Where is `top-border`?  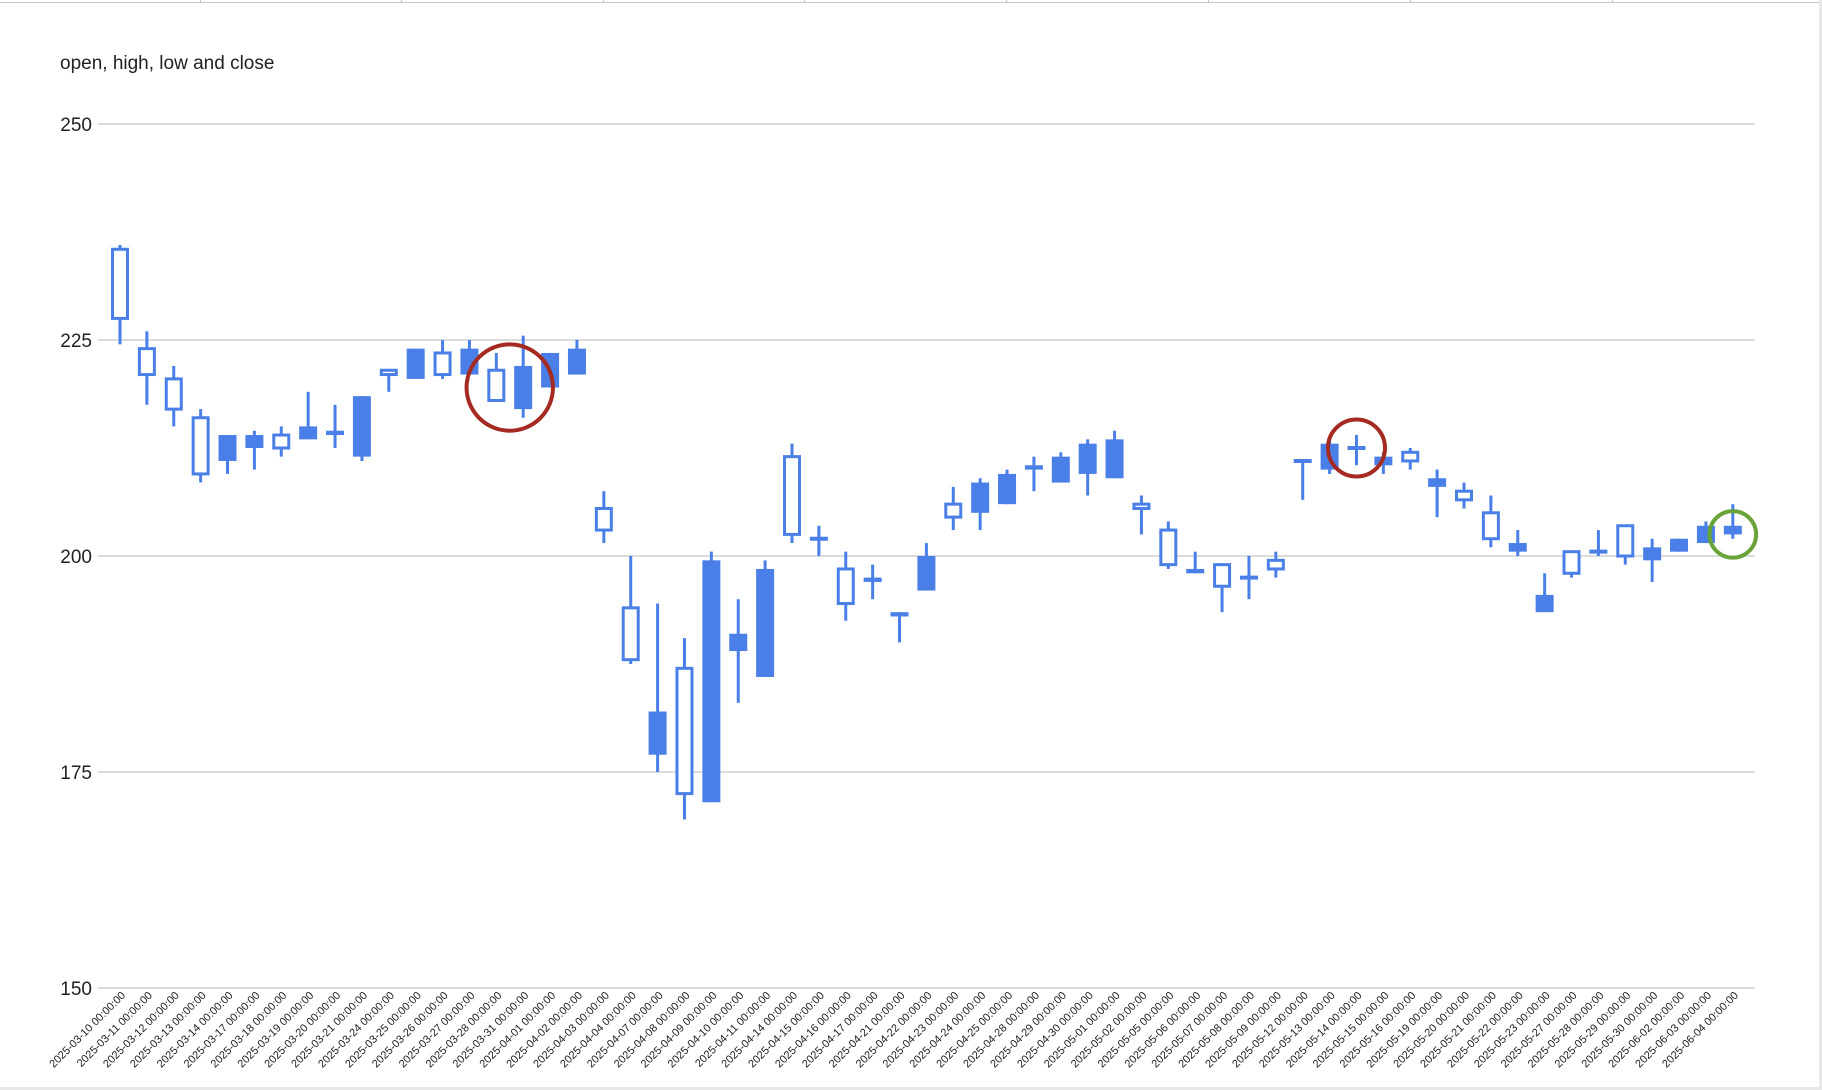
top-border is located at coordinates (911, 2).